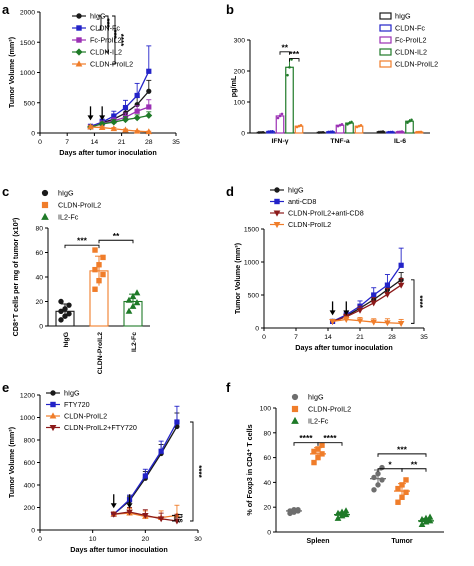 The height and width of the screenshot is (566, 474). I want to click on y-tick-label: 20, so click(267, 508).